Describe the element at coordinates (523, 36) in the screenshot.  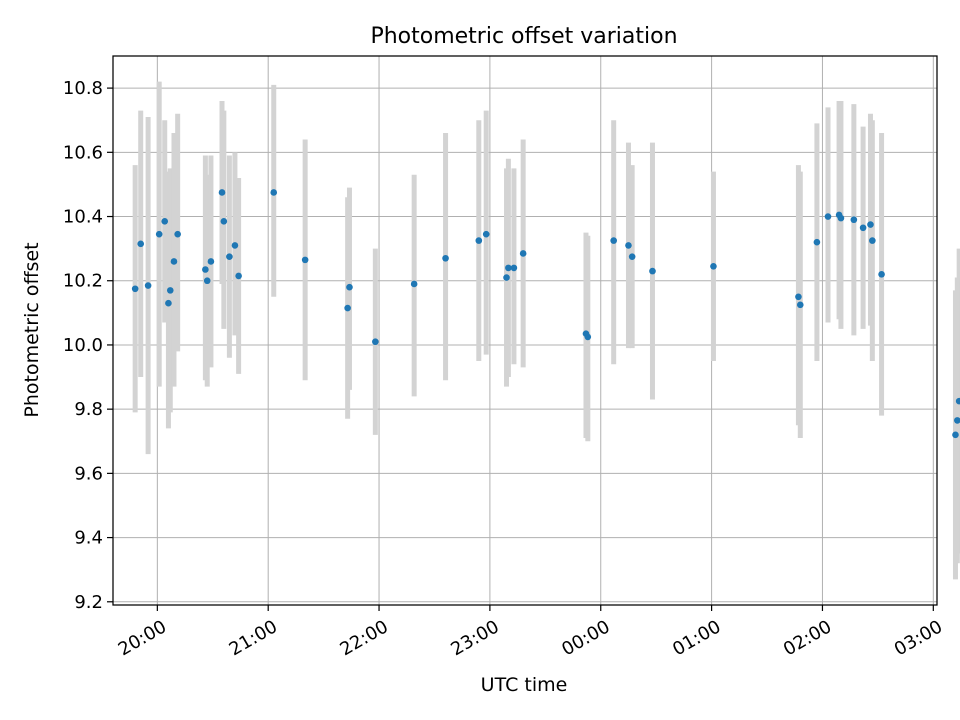
I see `chart-title: Photometric offset variation` at that location.